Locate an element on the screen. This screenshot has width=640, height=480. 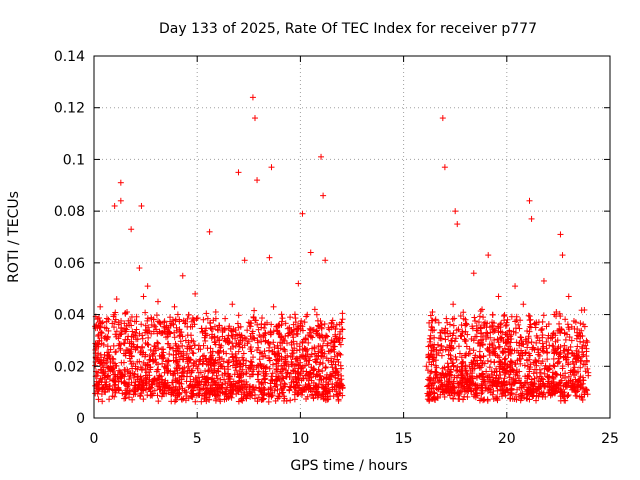
x-tick-label: 10 is located at coordinates (300, 439).